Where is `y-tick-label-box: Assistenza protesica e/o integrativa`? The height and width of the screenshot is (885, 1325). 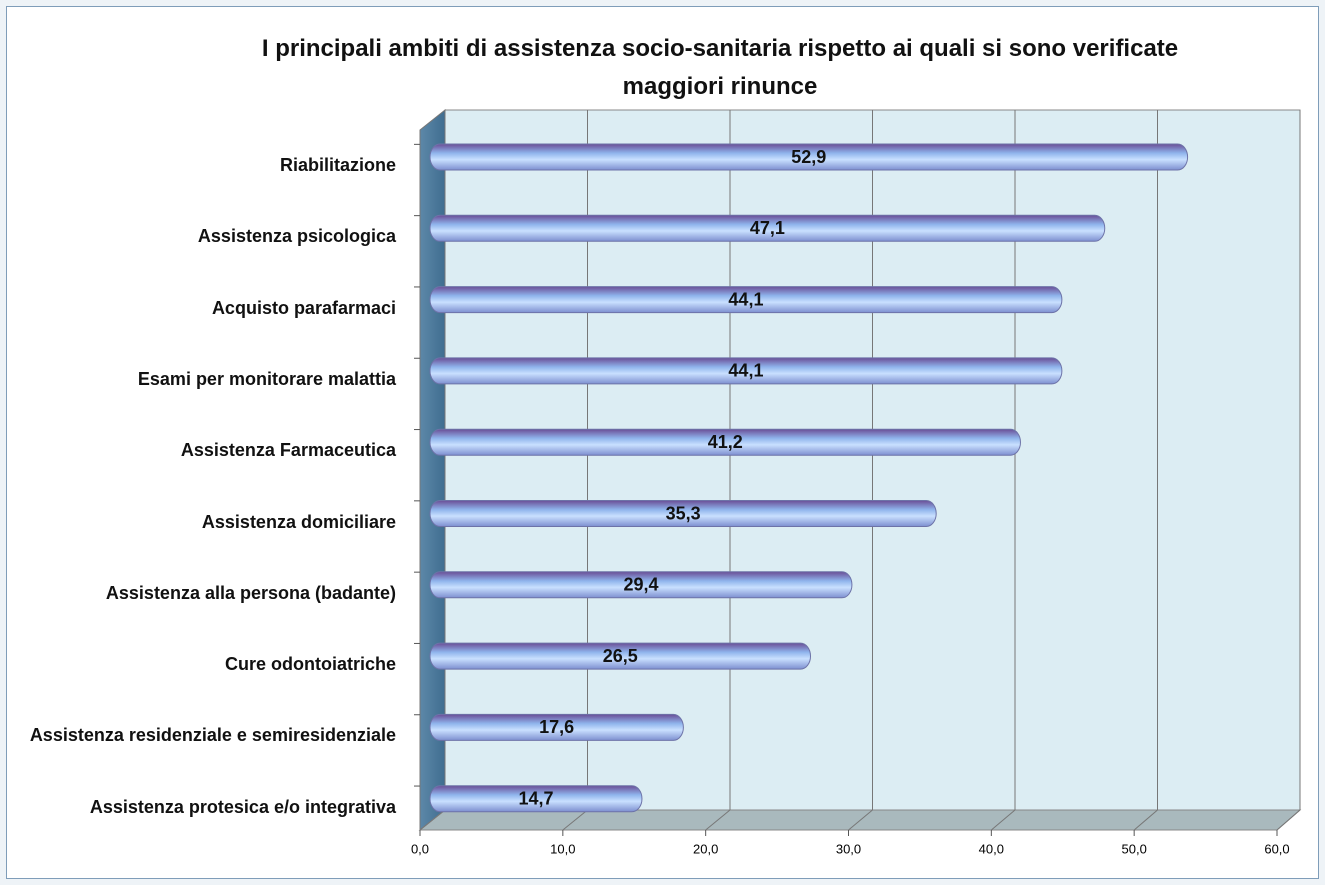 y-tick-label-box: Assistenza protesica e/o integrativa is located at coordinates (202, 807).